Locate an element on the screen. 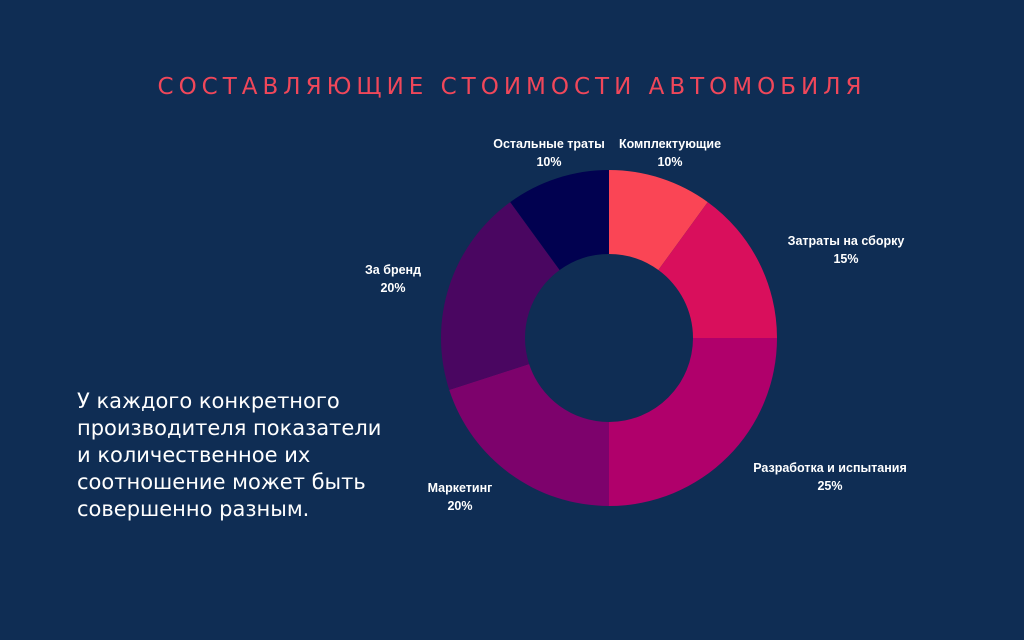 The height and width of the screenshot is (640, 1024). slice-label-4: Маркетинг is located at coordinates (460, 488).